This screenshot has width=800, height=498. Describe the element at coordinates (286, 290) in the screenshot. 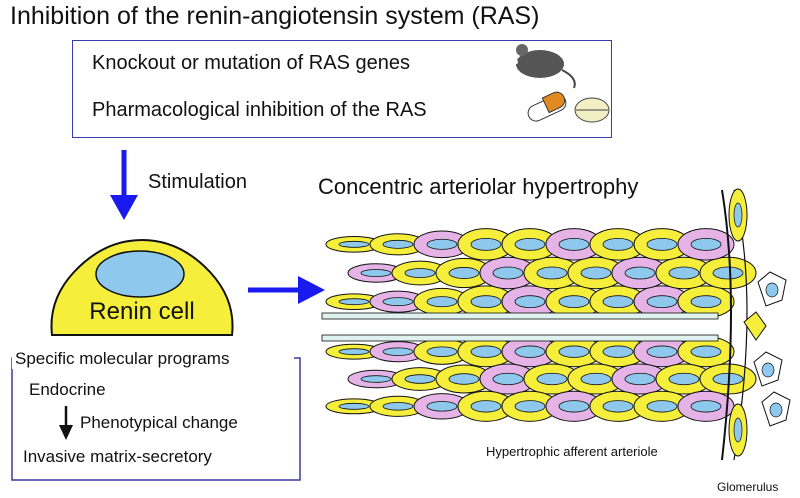

I see `hypertrophy-arrow` at that location.